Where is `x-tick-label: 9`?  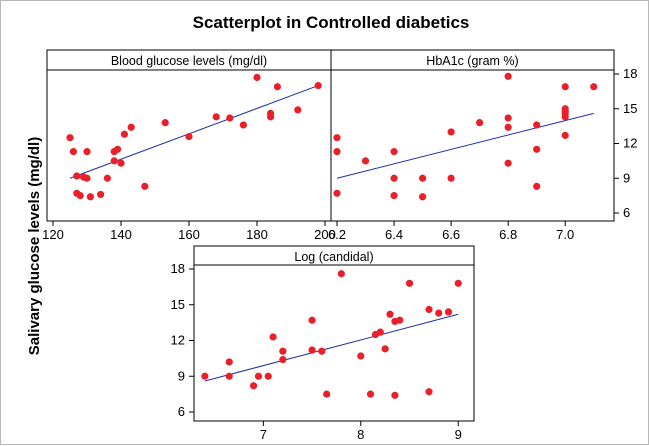 x-tick-label: 9 is located at coordinates (458, 434).